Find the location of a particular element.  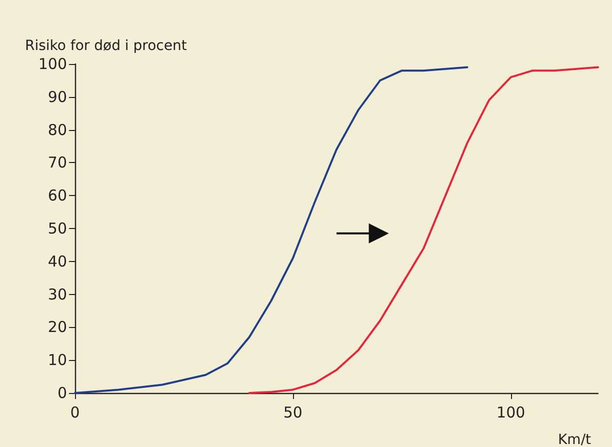

y-tick-label: 40 is located at coordinates (57, 261).